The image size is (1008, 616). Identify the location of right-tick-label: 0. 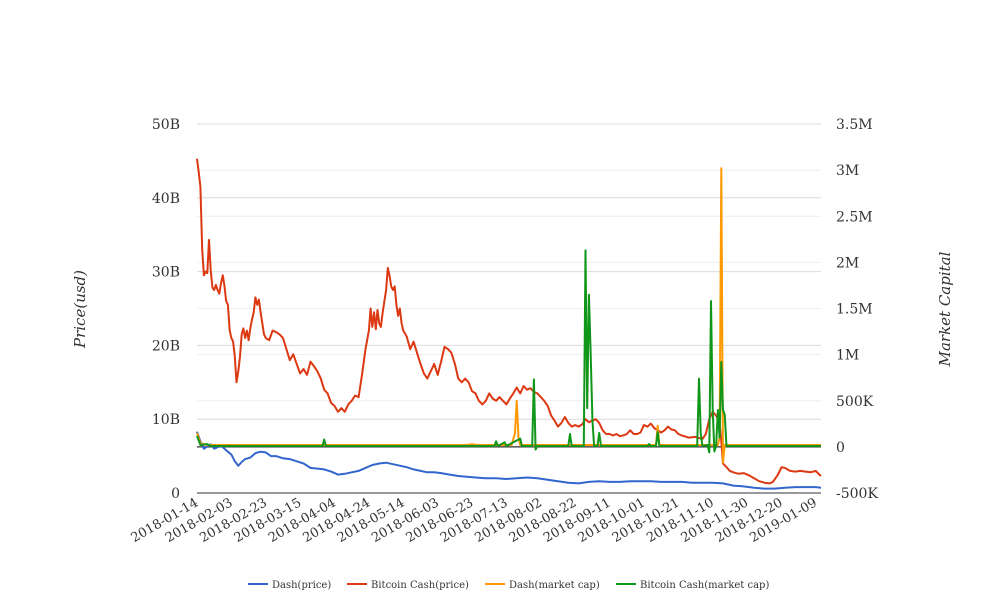
(840, 448).